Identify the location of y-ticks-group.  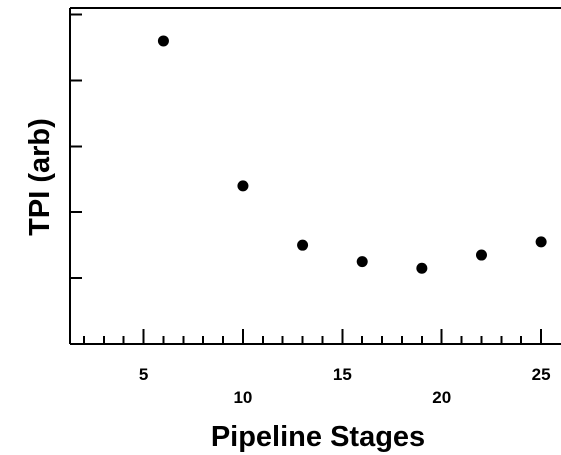
(76, 146).